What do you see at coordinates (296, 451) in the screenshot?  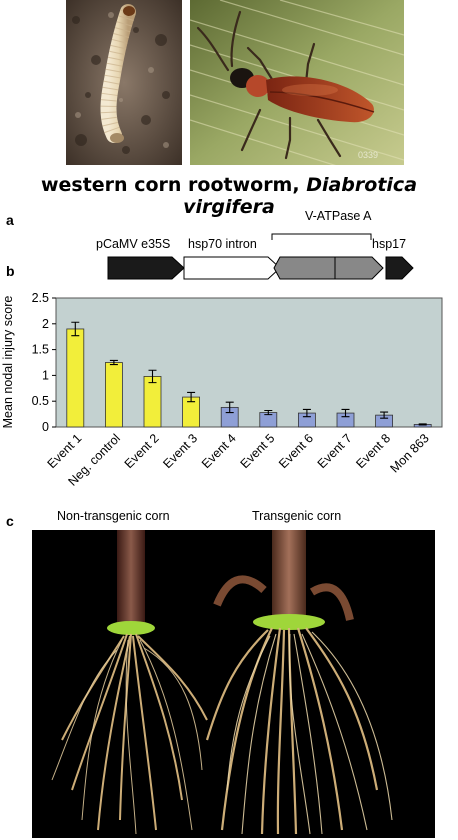 I see `x-tick-label: Event 6` at bounding box center [296, 451].